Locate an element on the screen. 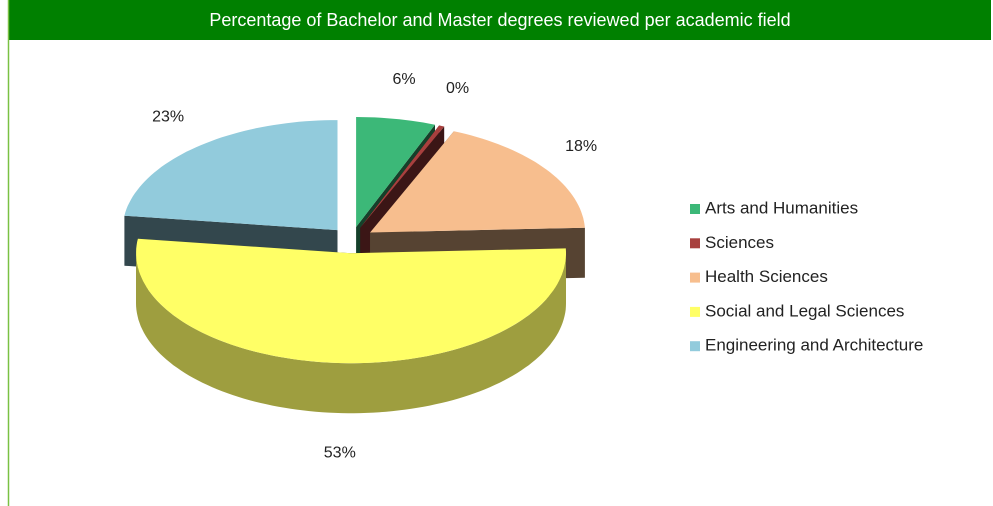  legend-label: Sciences is located at coordinates (739, 242).